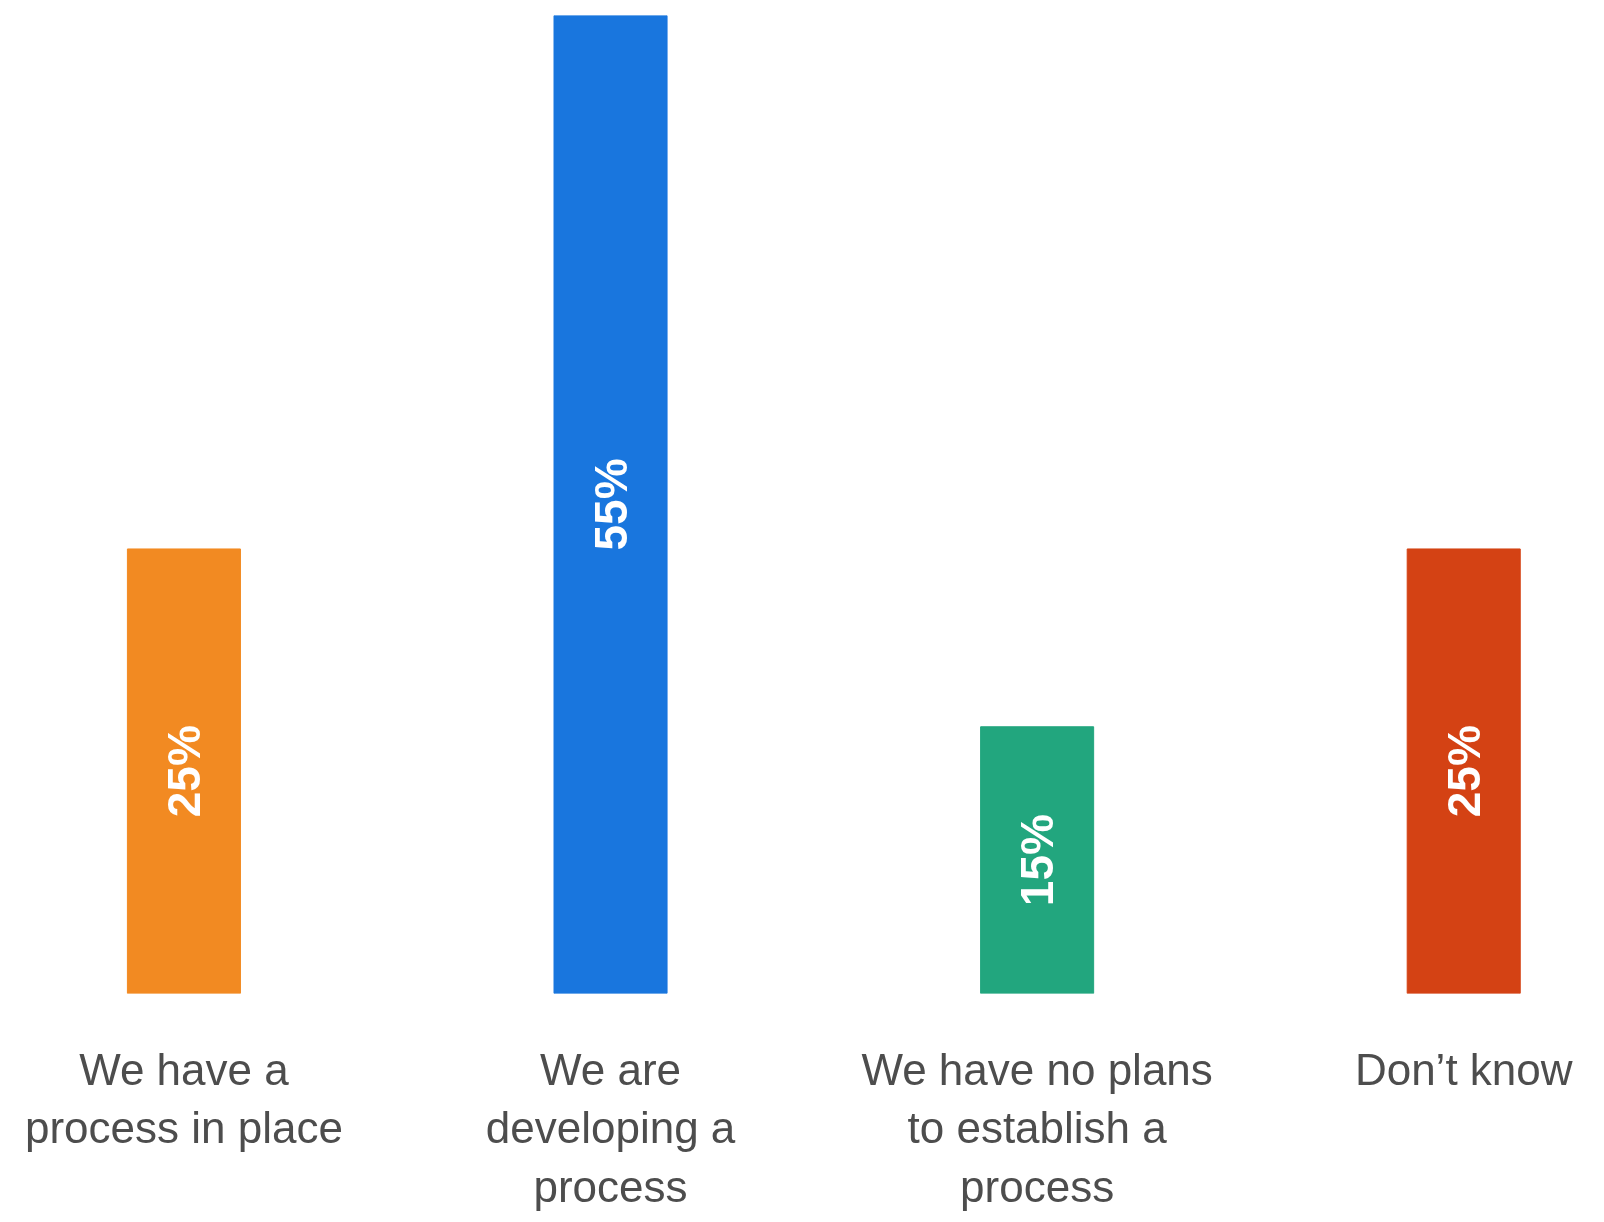  I want to click on x-tick-label: We have a process in place, so click(183, 1098).